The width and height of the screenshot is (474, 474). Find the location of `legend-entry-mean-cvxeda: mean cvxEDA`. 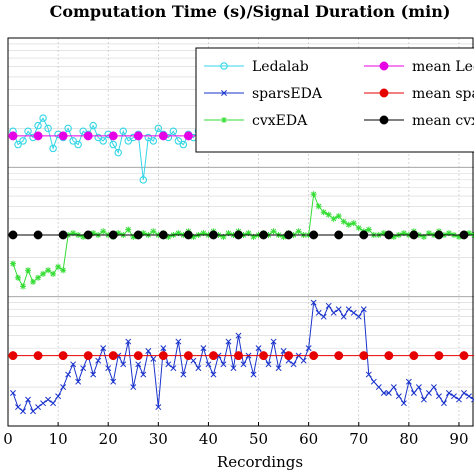

legend-entry-mean-cvxeda: mean cvxEDA is located at coordinates (419, 121).